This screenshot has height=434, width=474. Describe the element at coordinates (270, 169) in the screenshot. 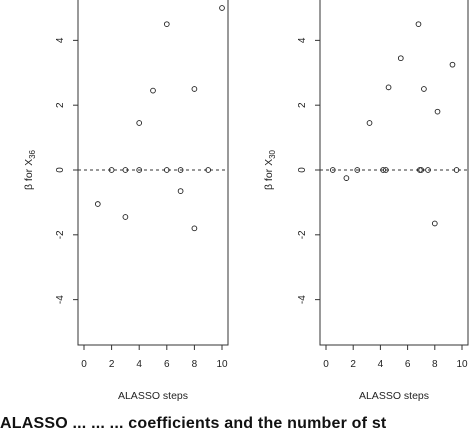

I see `y-axis-title: β for X30` at that location.